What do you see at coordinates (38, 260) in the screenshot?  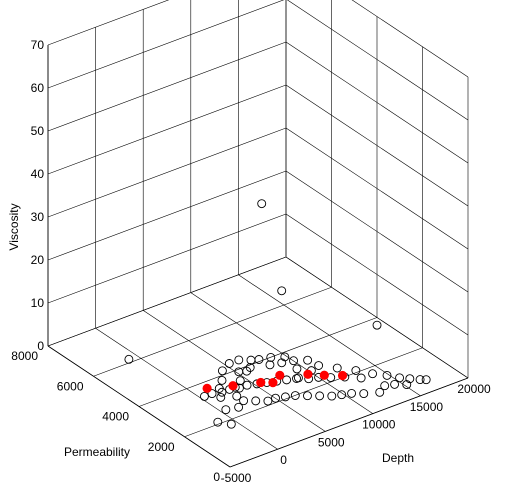 I see `tick-label: 20` at bounding box center [38, 260].